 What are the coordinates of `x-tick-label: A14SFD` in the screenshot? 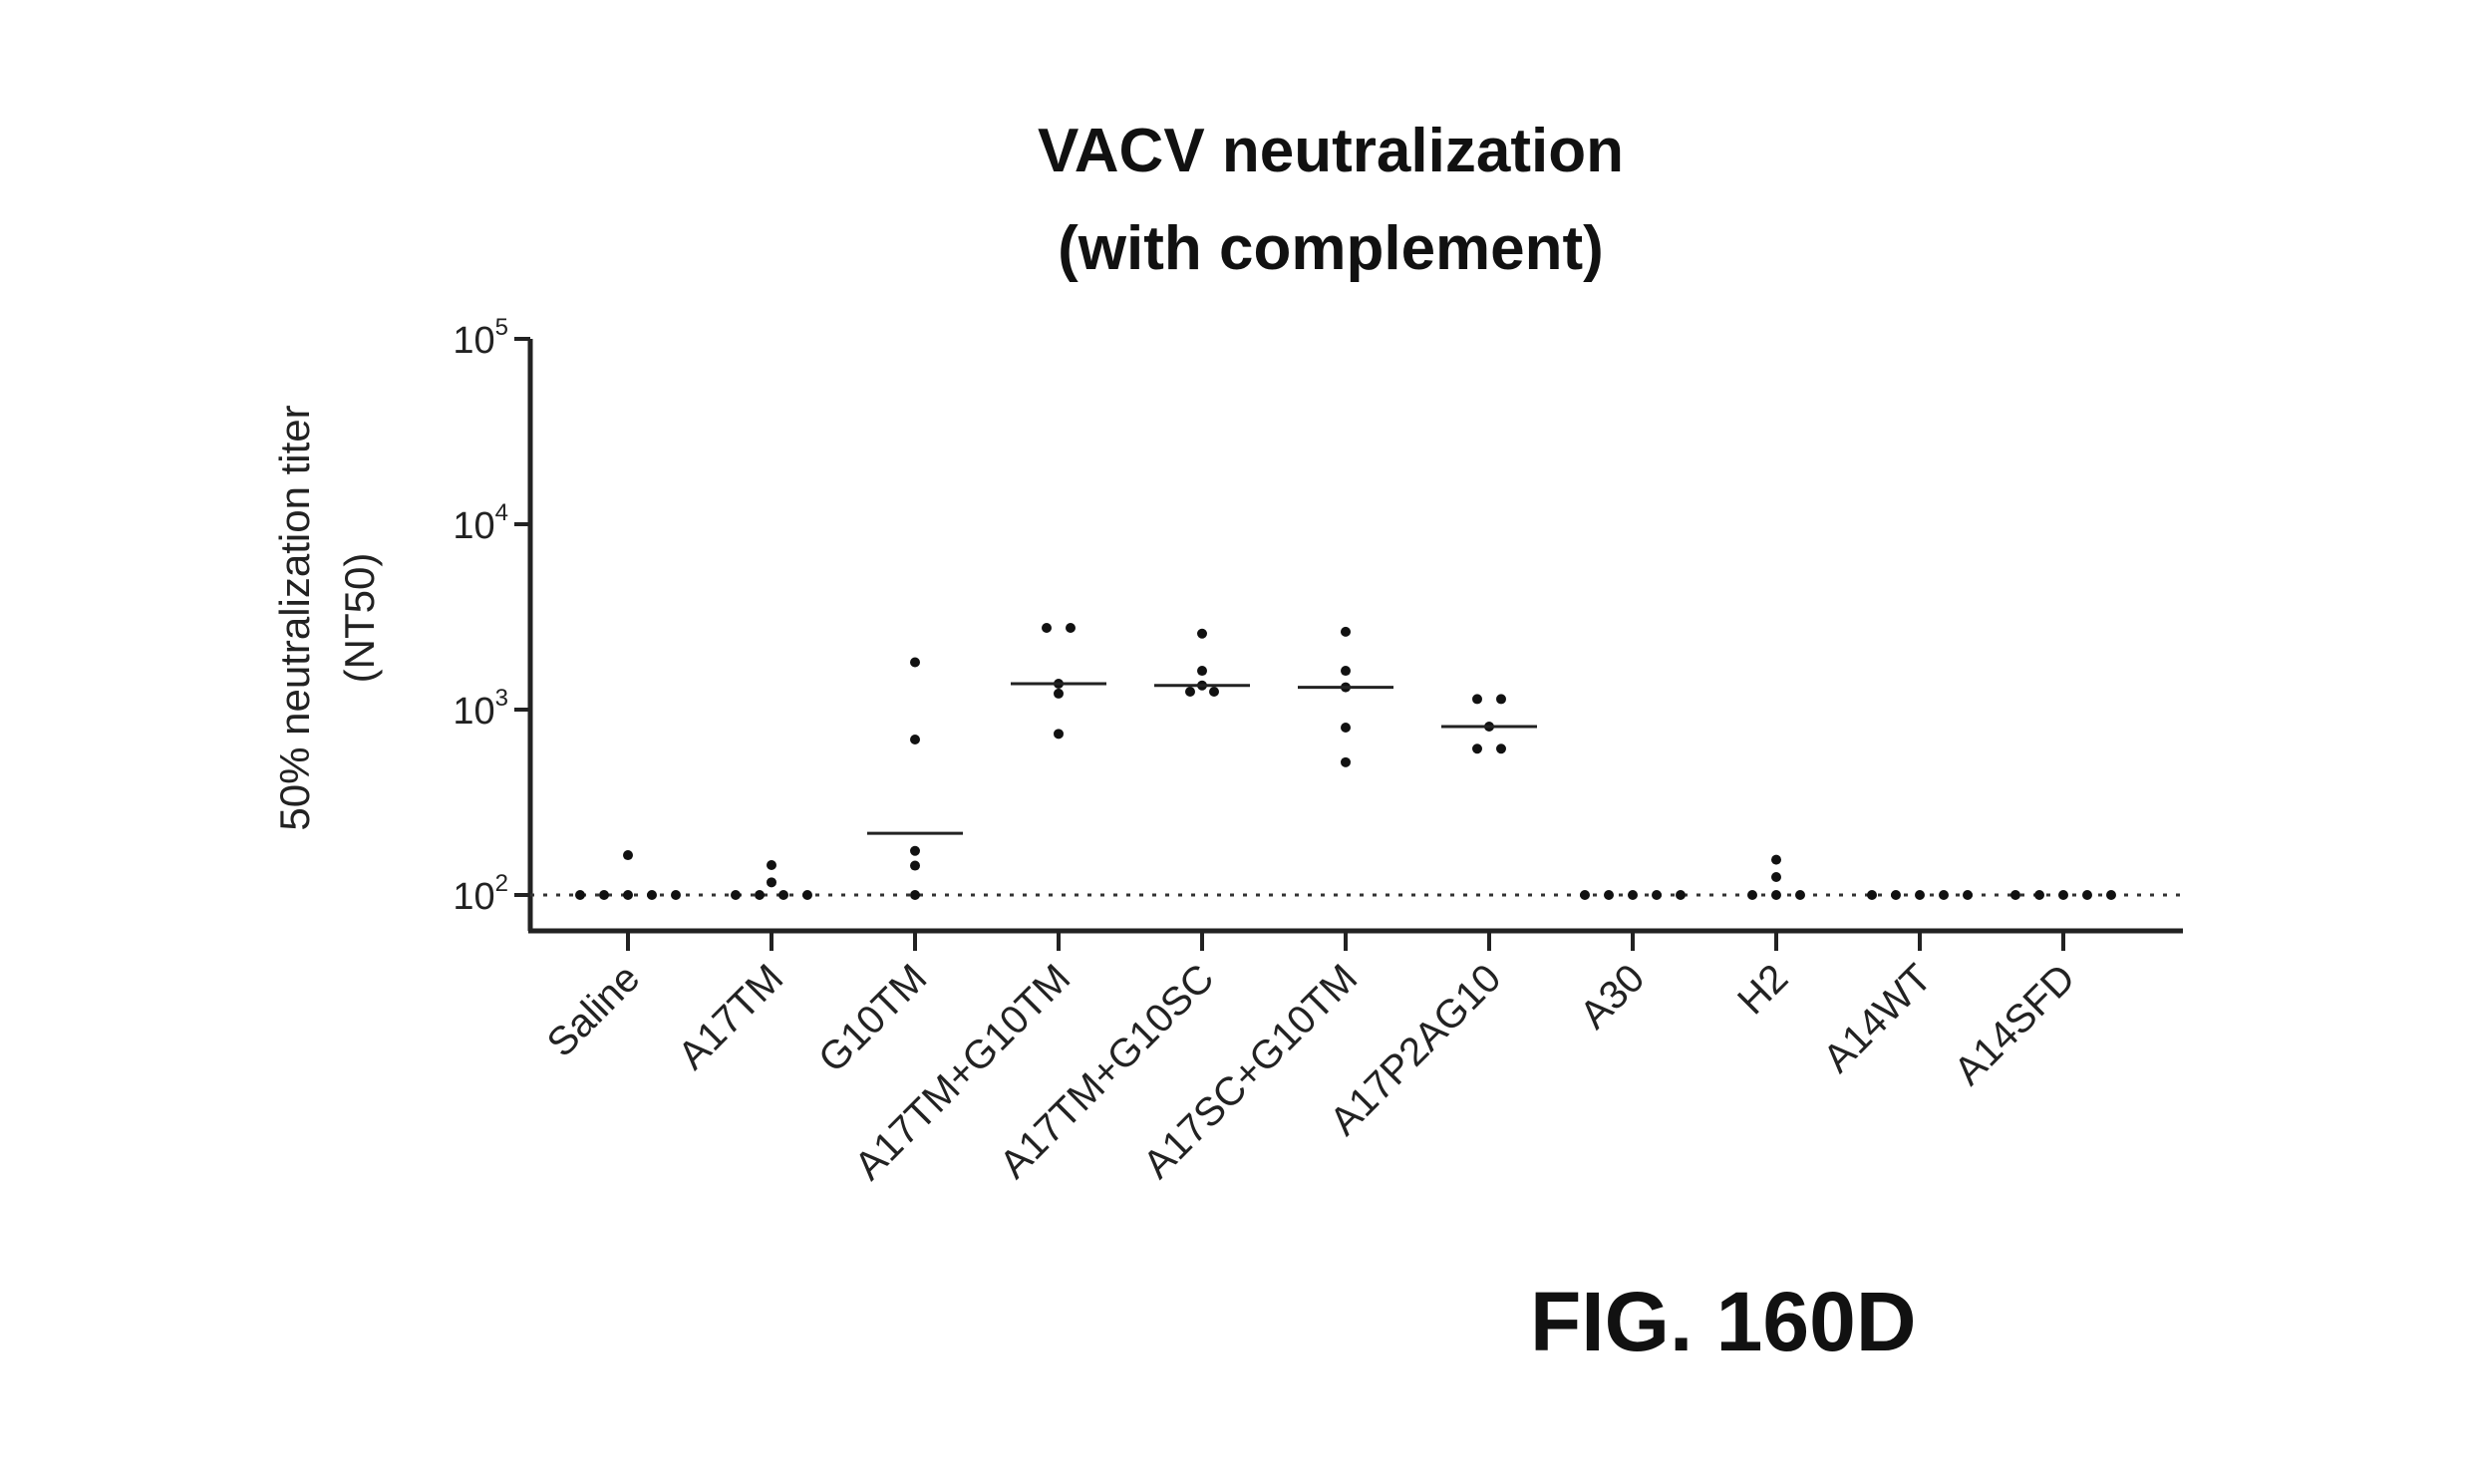 It's located at (2014, 1024).